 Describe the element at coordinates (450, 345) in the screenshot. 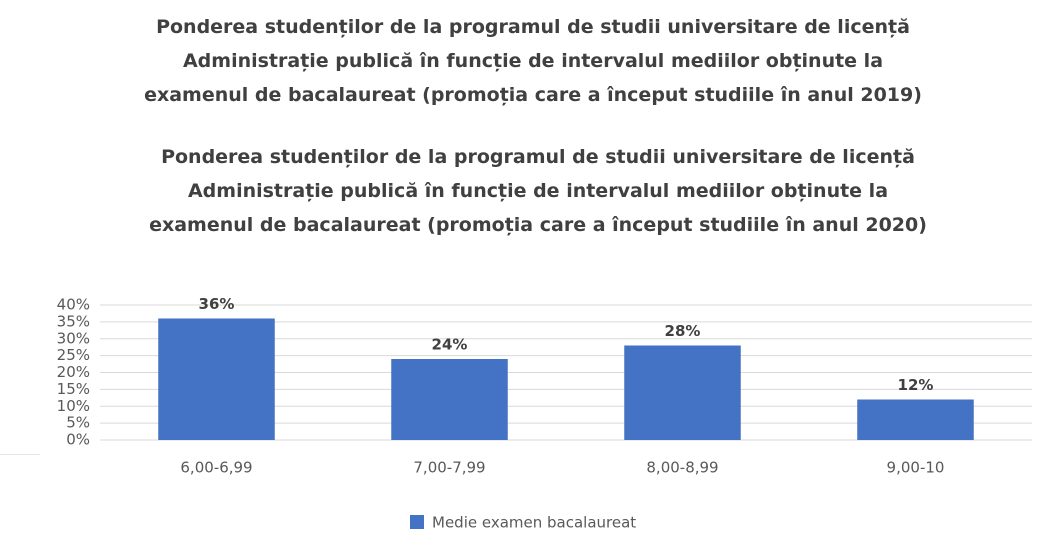

I see `data-label: 24%` at that location.